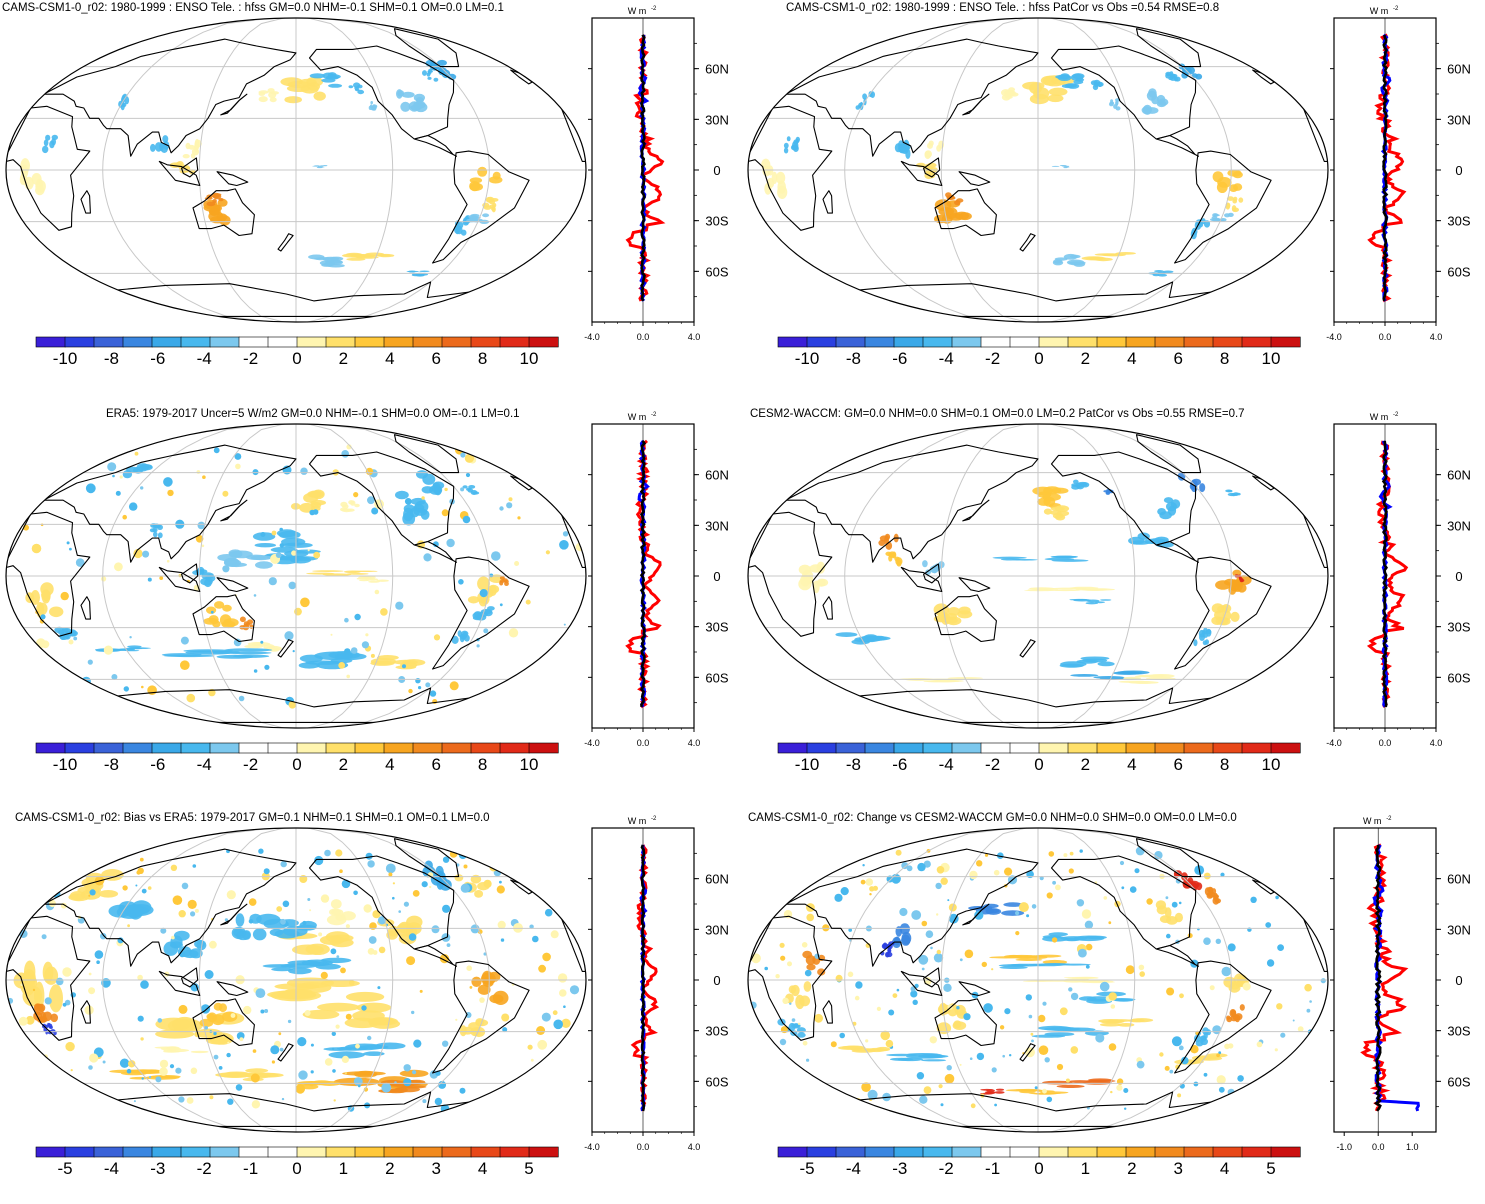  What do you see at coordinates (1459, 525) in the screenshot?
I see `latitude-tick-label: 30N` at bounding box center [1459, 525].